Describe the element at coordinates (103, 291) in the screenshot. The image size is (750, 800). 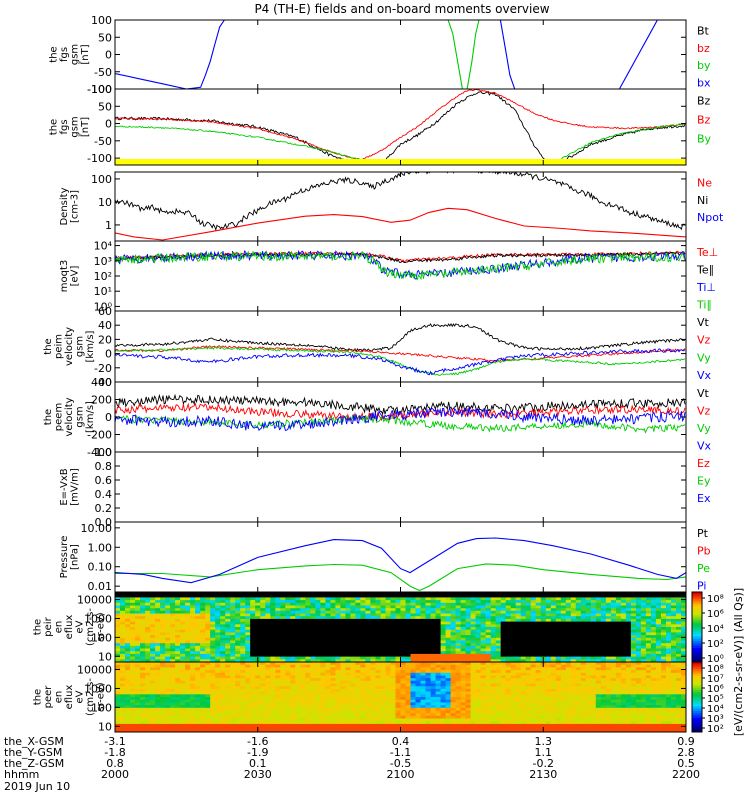
I see `y-tick-label: 10¹` at that location.